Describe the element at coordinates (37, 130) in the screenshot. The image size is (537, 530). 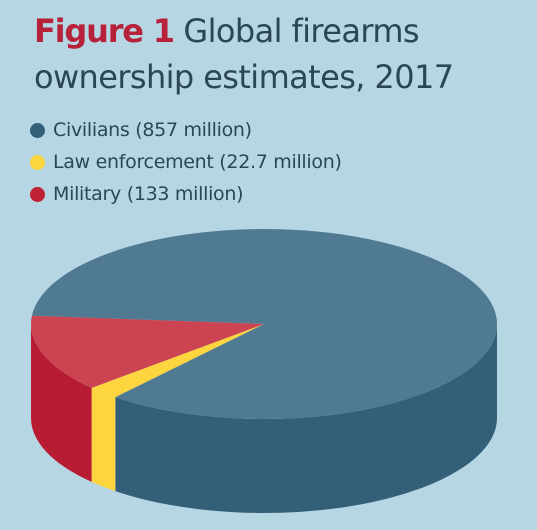
I see `legend-swatch-civilians` at that location.